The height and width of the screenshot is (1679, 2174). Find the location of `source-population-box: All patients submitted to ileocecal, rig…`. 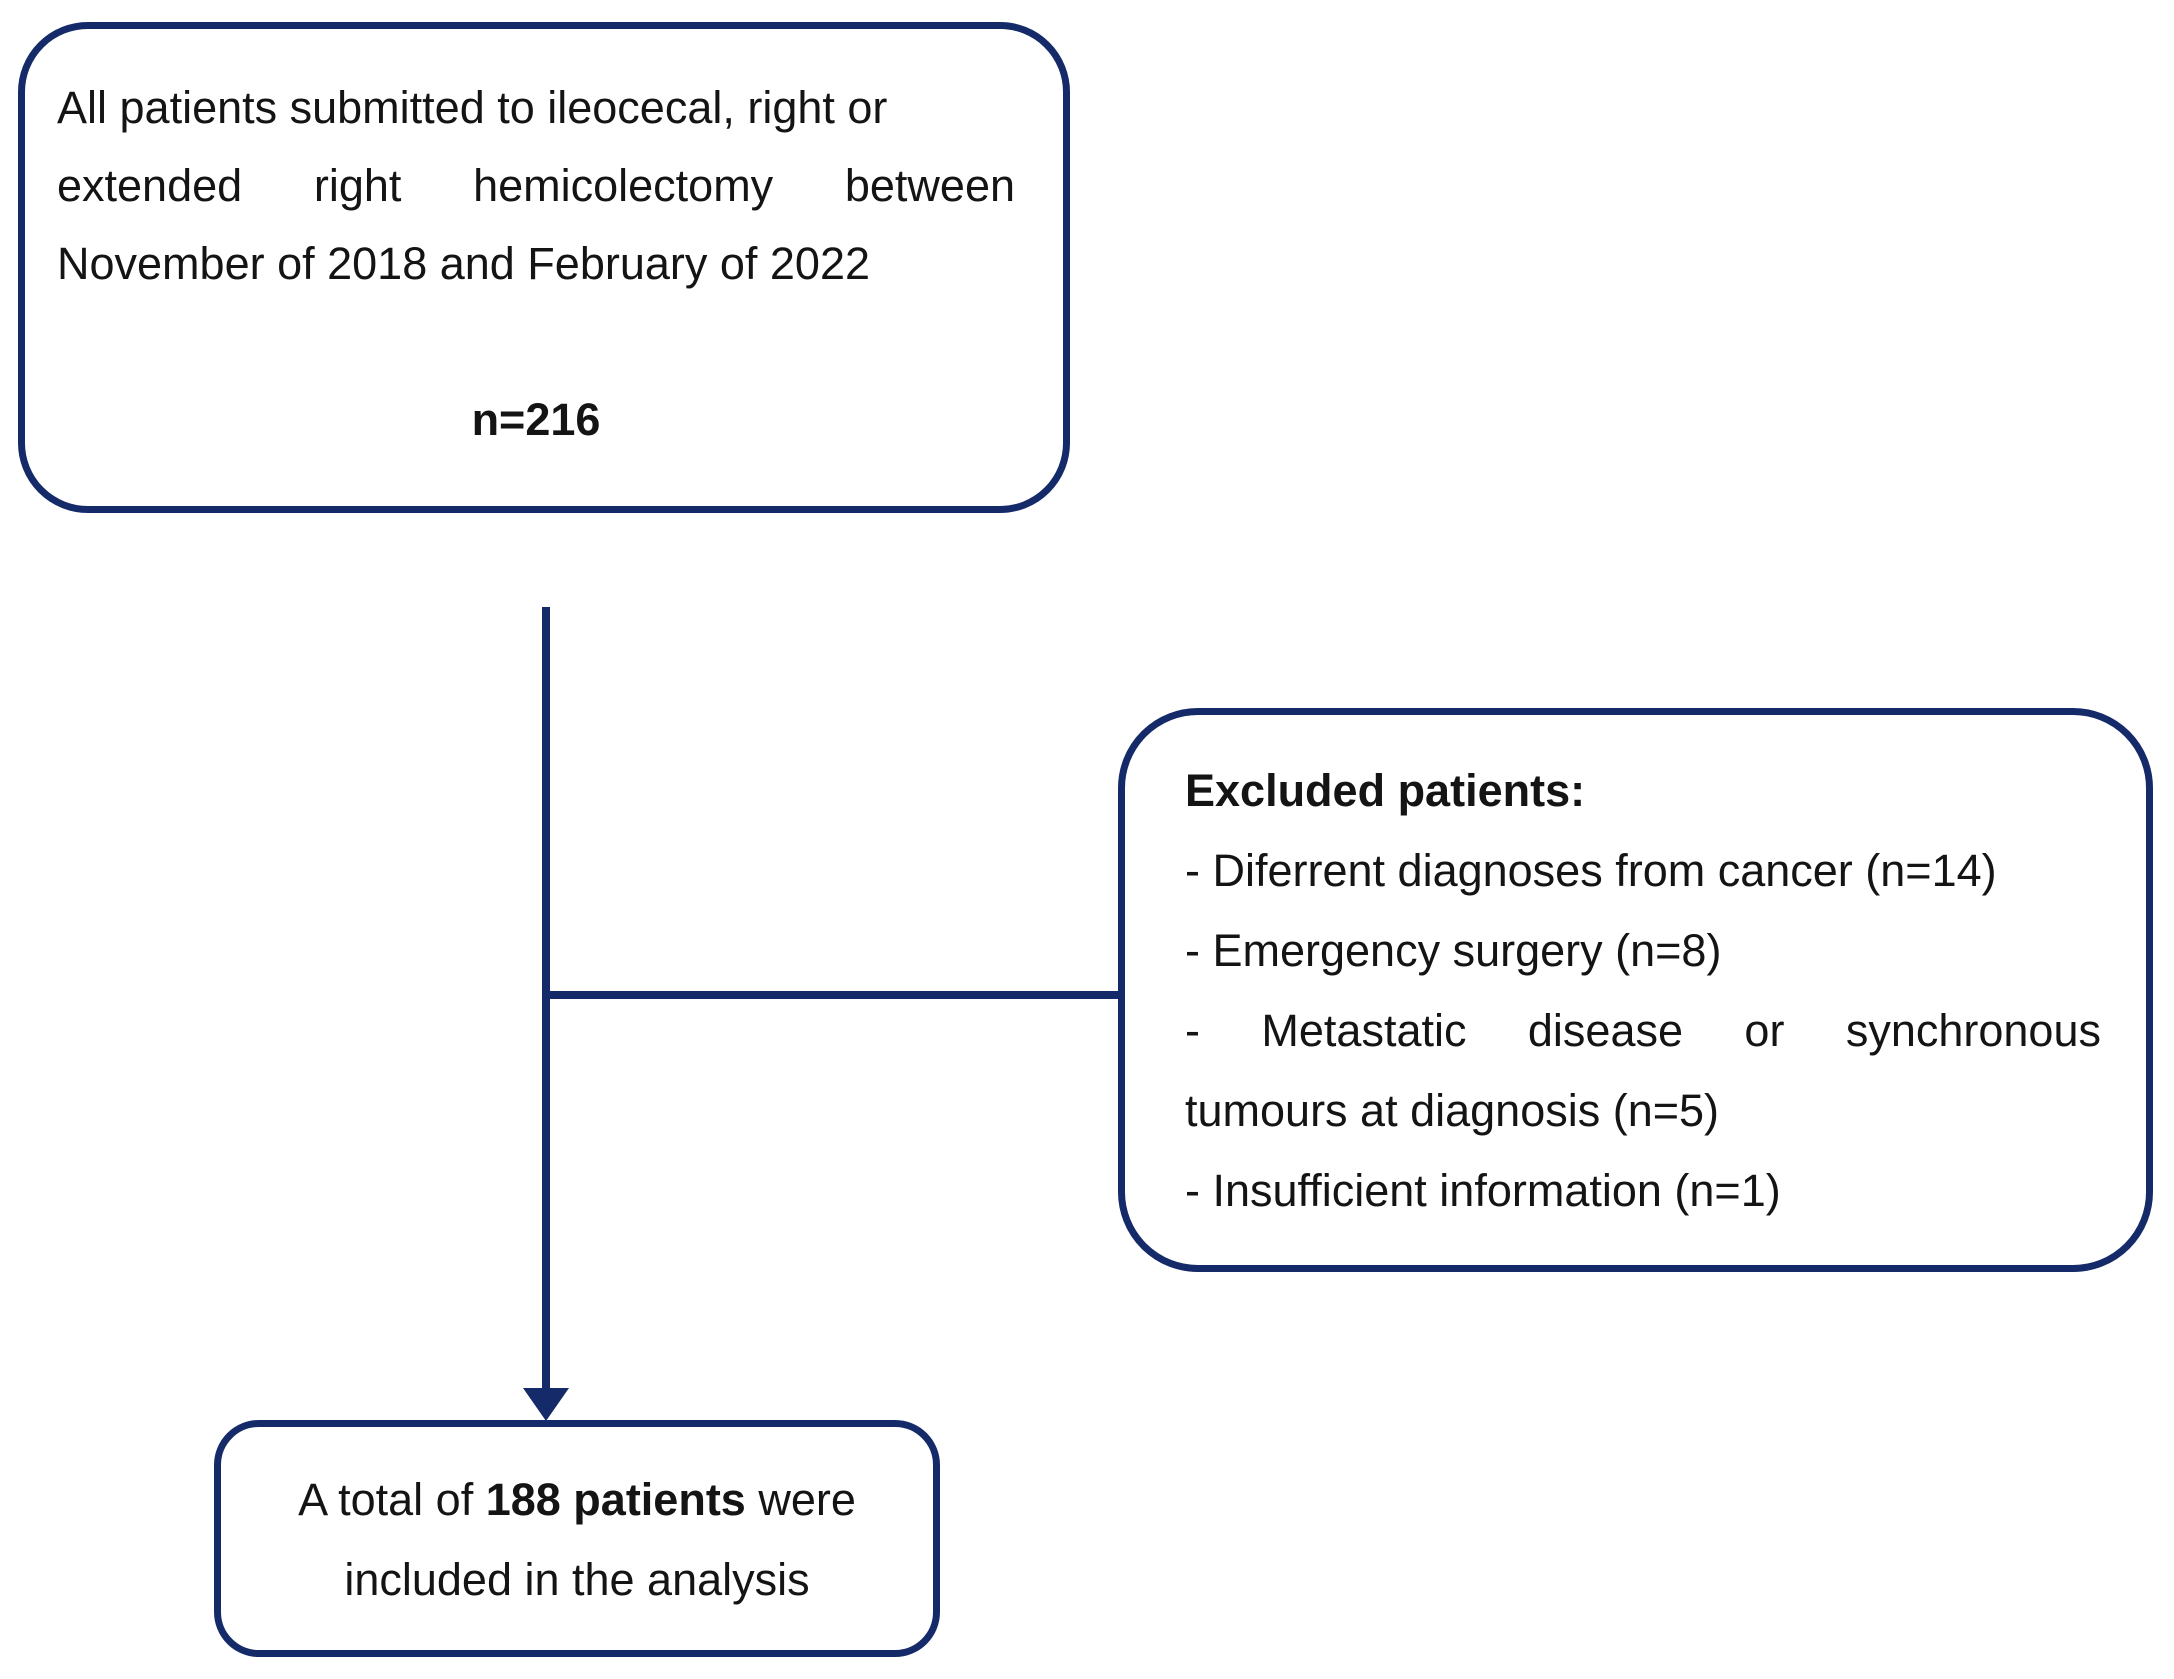

source-population-box: All patients submitted to ileocecal, rig… is located at coordinates (544, 267).